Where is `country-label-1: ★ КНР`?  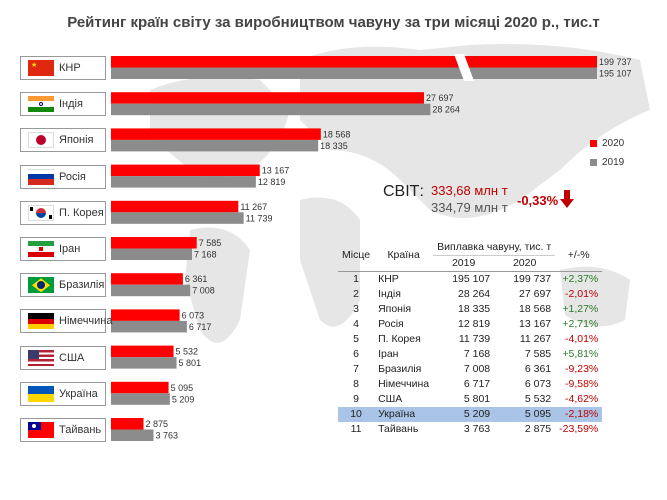 country-label-1: ★ КНР is located at coordinates (63, 68).